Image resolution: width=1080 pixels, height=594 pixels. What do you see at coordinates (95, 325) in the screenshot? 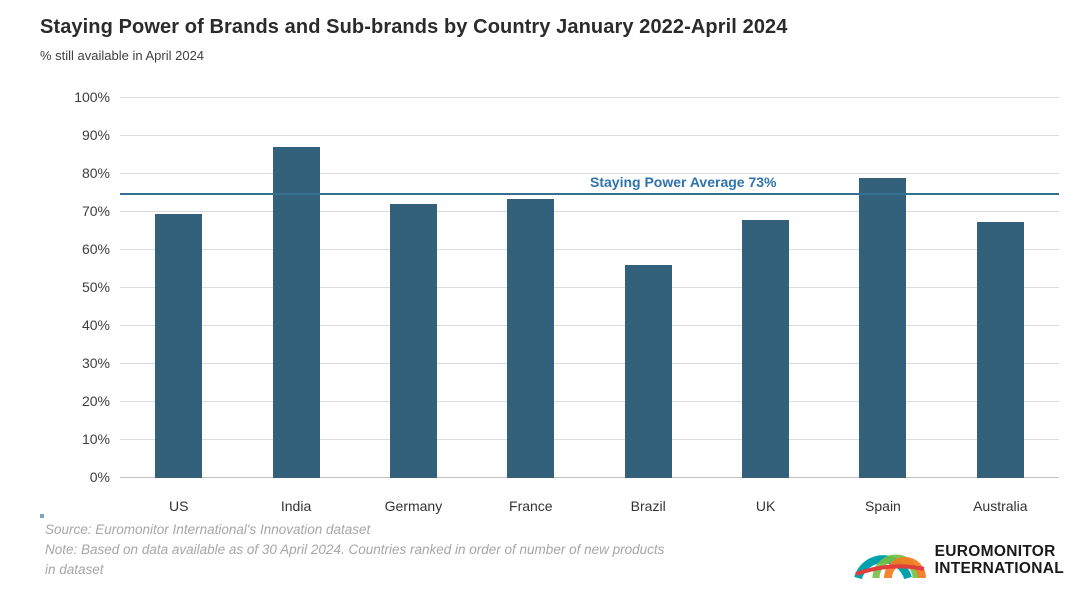
I see `y-tick-label: 40%` at bounding box center [95, 325].